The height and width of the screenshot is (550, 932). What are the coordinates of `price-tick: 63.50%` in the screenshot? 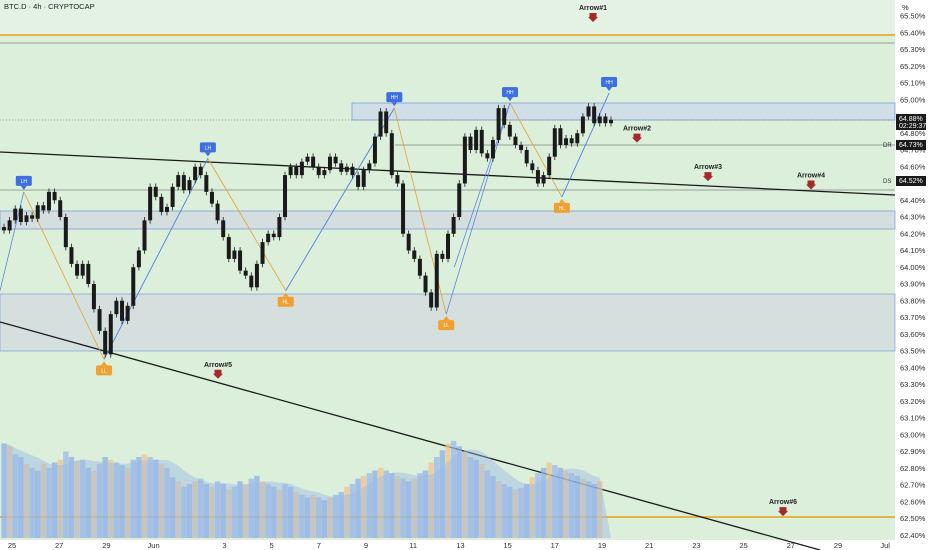 It's located at (913, 351).